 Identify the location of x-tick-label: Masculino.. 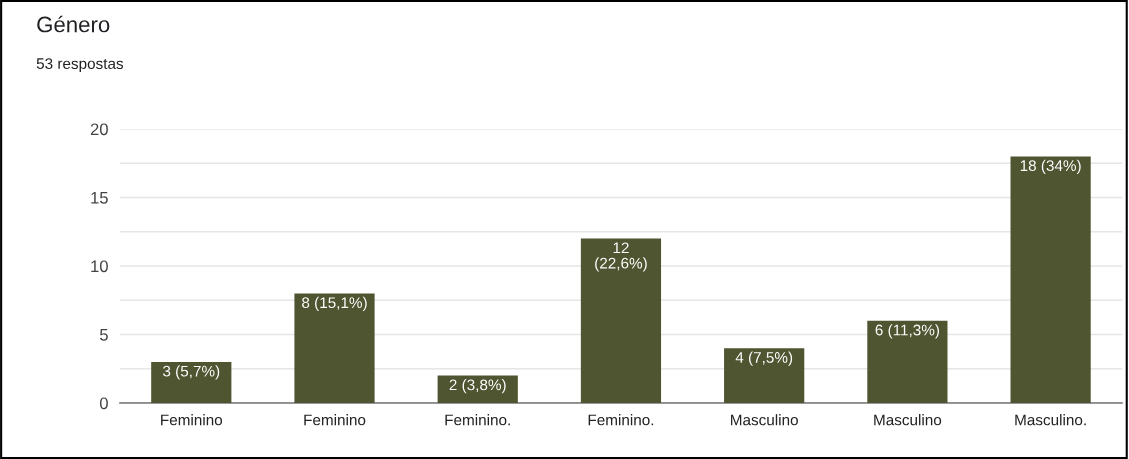
(1050, 420).